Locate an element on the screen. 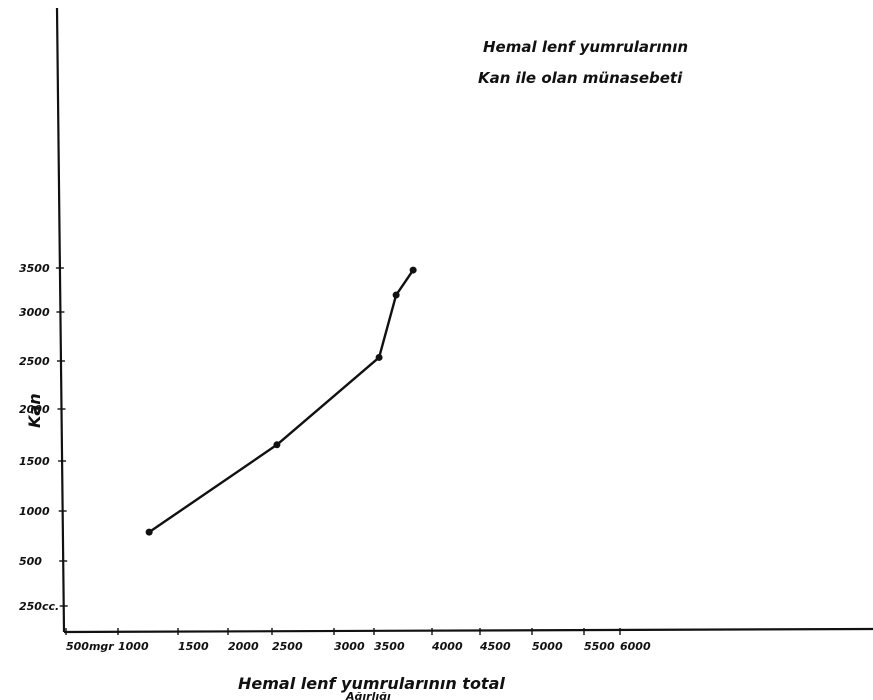  chart-title-line-1: Hemal lenf yumrularının is located at coordinates (585, 47).